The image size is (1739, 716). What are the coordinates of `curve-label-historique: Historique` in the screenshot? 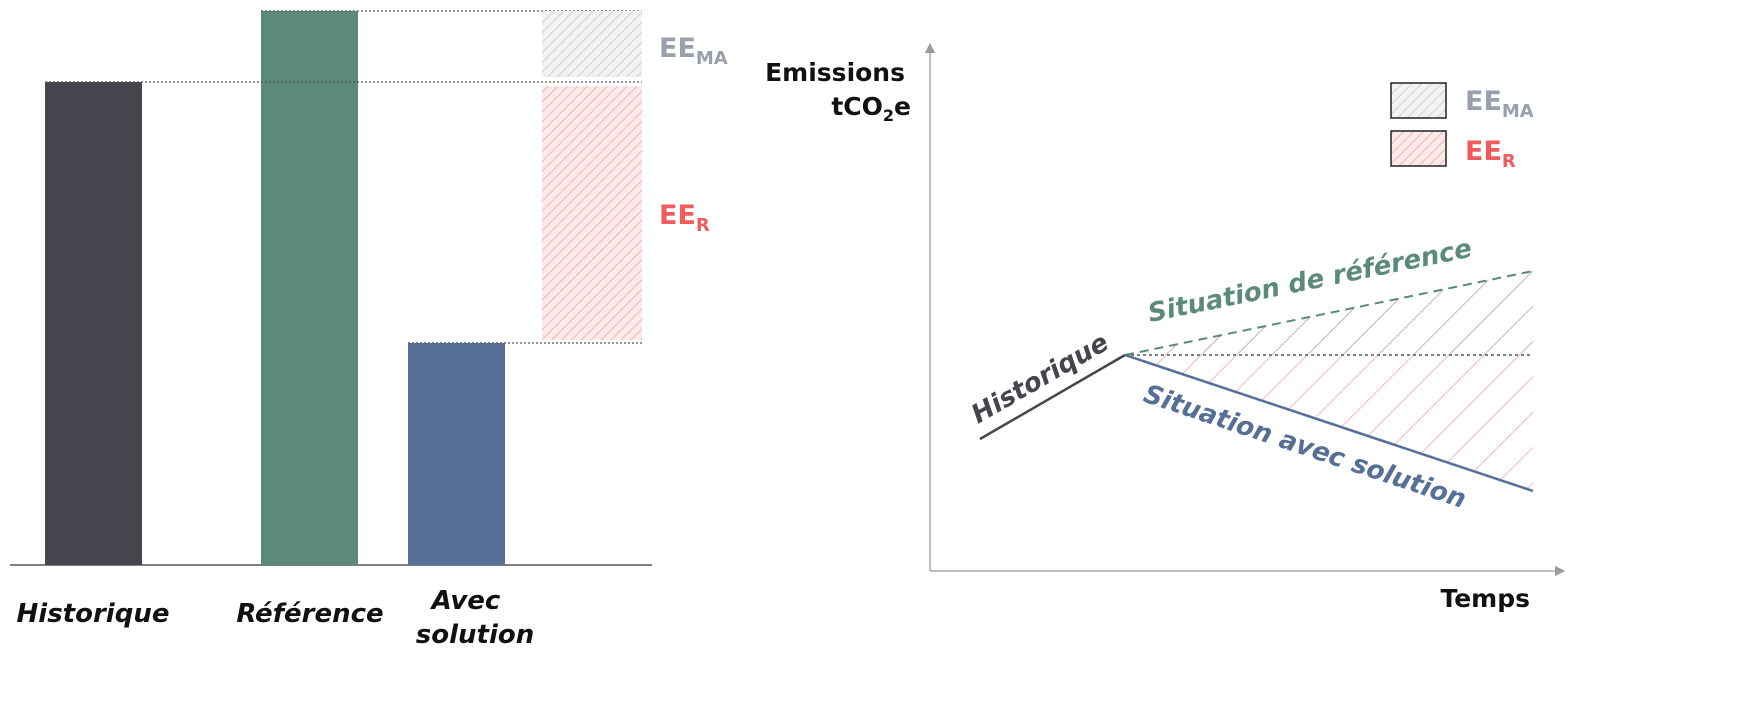 It's located at (1040, 379).